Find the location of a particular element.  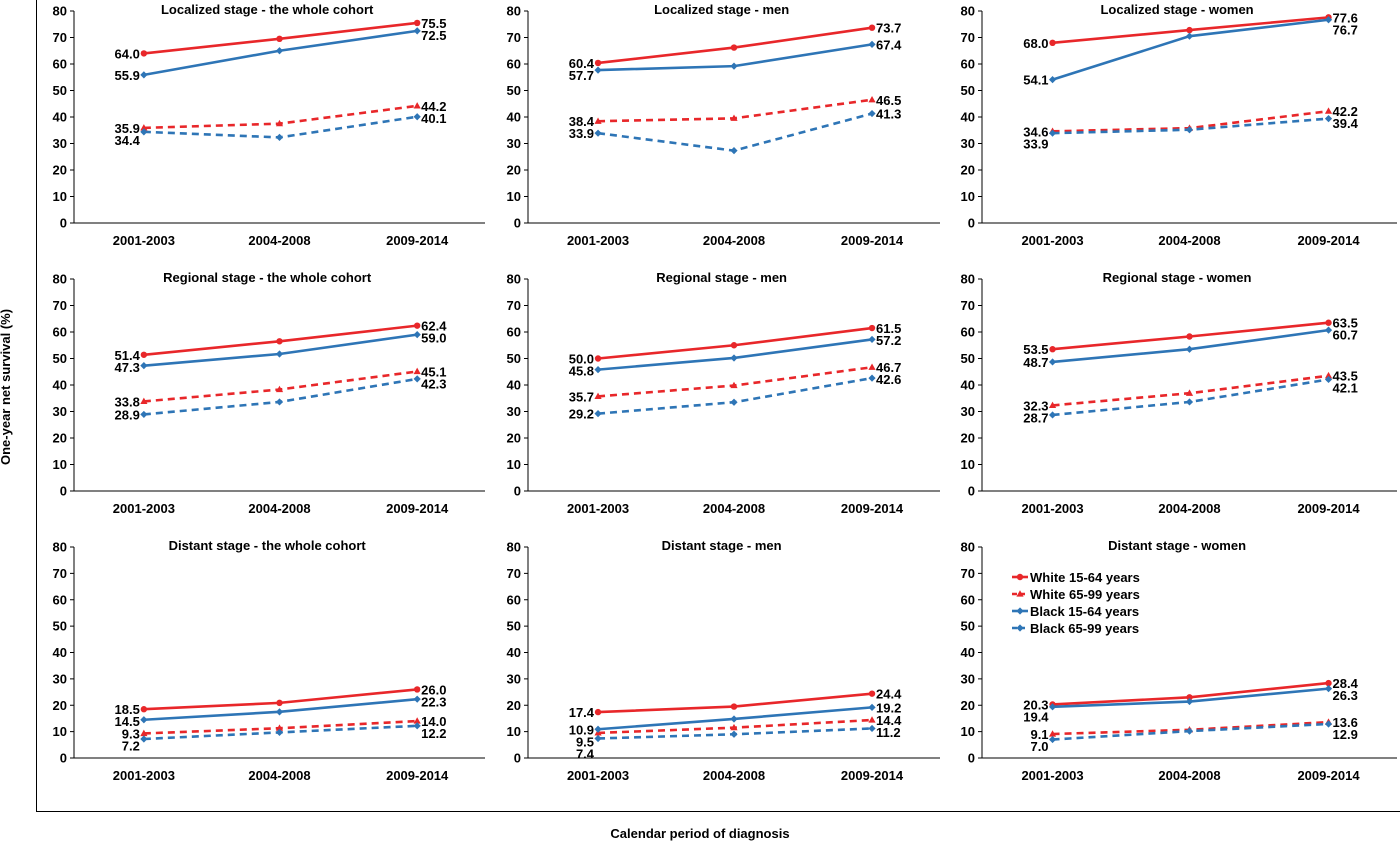

chart-title: Distant stage - men is located at coordinates (722, 545).